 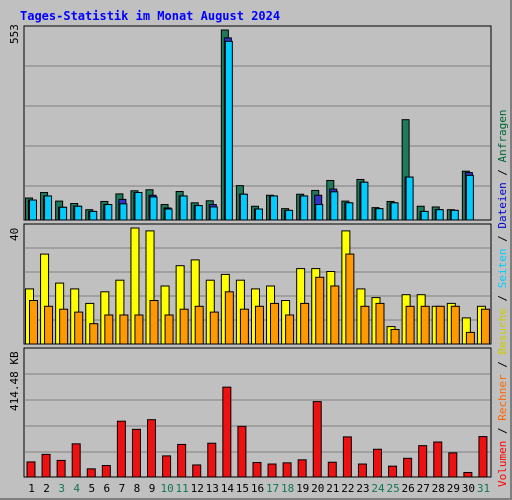 What do you see at coordinates (242, 488) in the screenshot?
I see `day-label-15: 15` at bounding box center [242, 488].